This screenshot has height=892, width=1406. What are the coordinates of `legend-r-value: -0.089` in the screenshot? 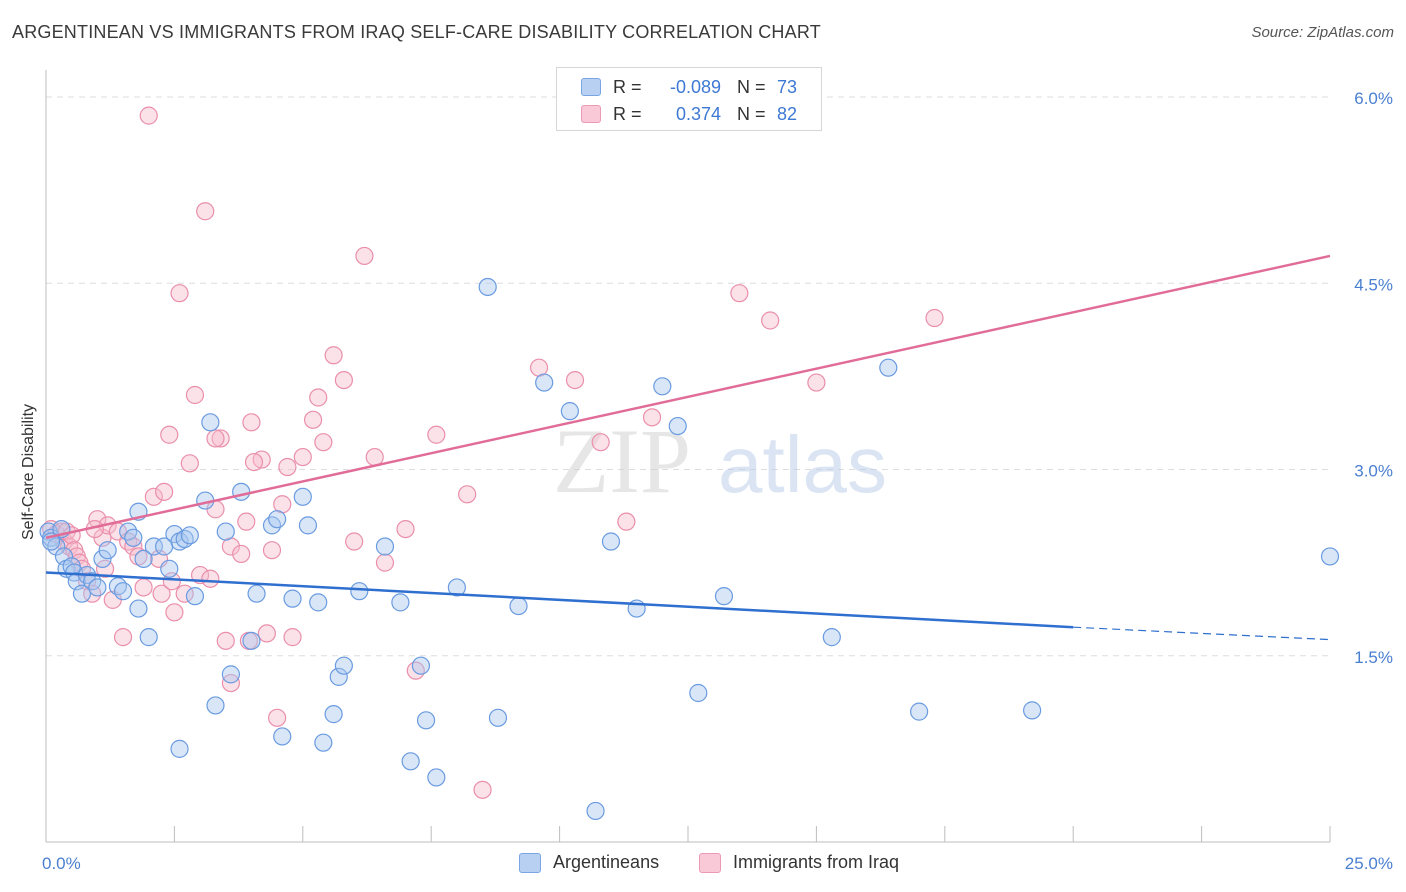 It's located at (695, 86).